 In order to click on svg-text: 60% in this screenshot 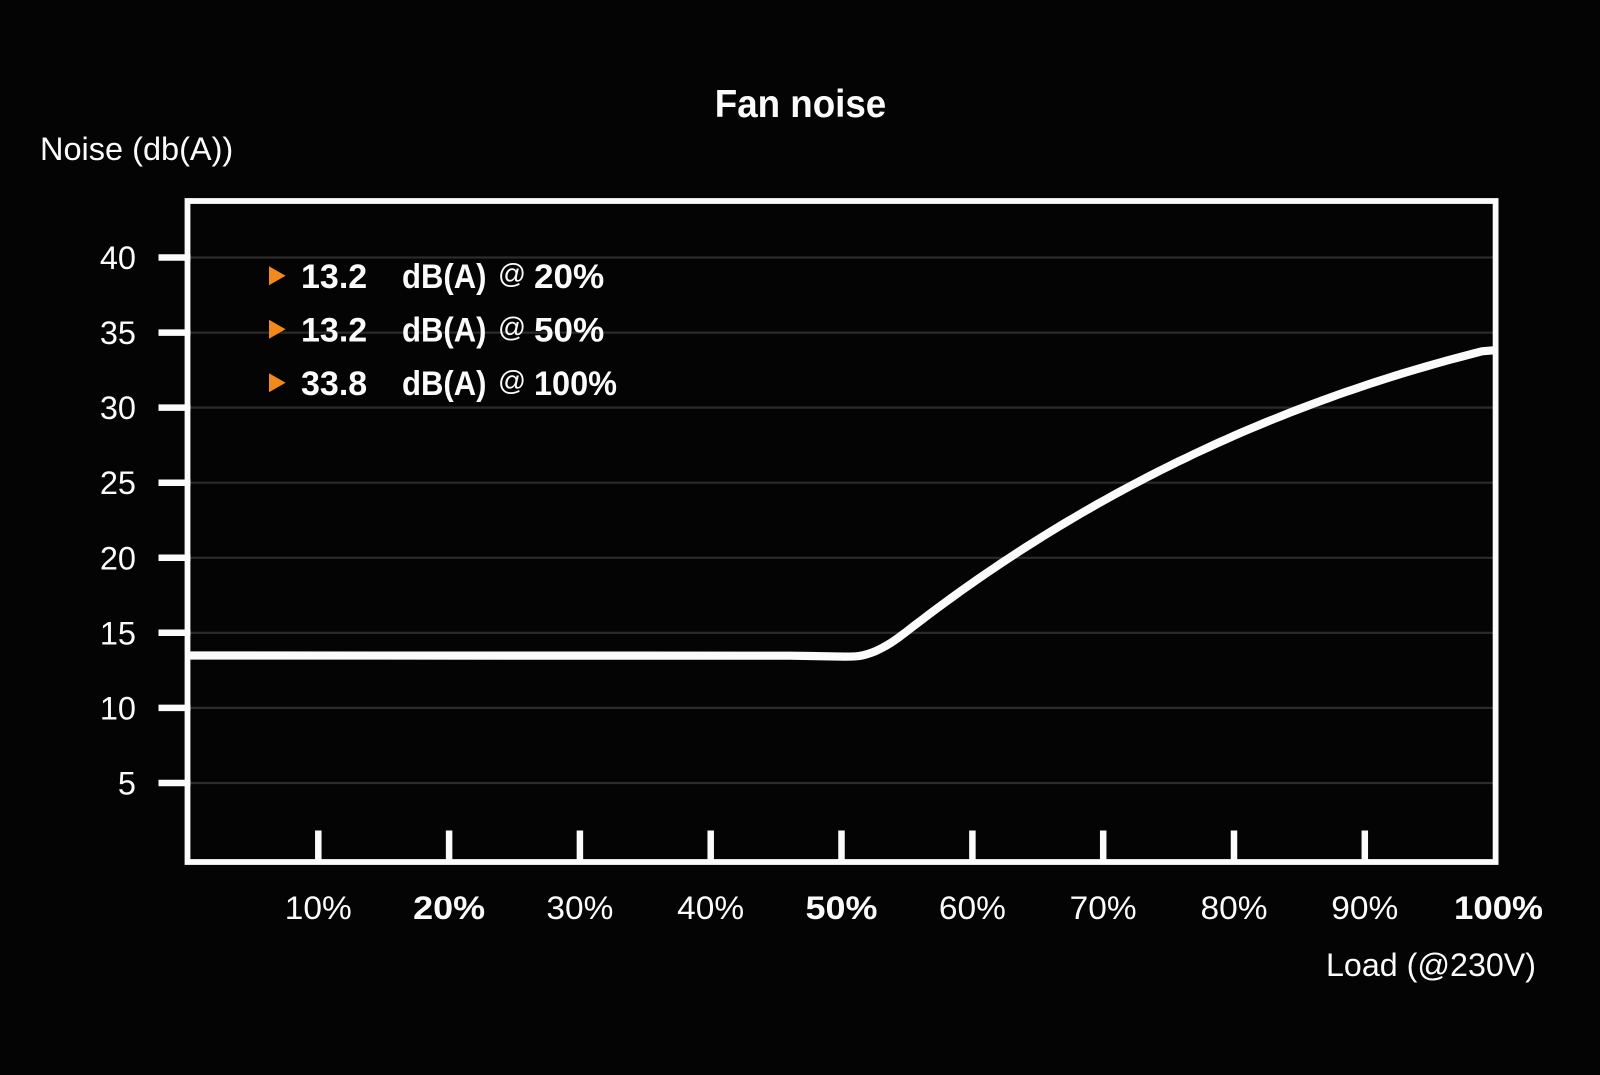, I will do `click(972, 908)`.